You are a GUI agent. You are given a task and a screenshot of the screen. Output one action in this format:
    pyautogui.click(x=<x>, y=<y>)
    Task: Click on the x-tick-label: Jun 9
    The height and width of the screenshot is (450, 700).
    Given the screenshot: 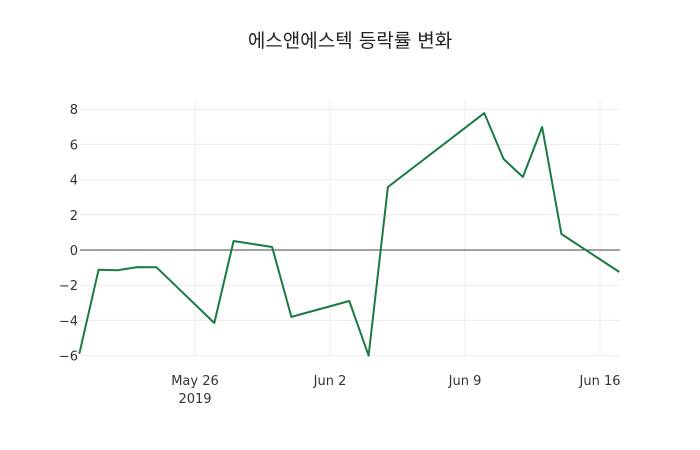 What is the action you would take?
    pyautogui.click(x=465, y=381)
    